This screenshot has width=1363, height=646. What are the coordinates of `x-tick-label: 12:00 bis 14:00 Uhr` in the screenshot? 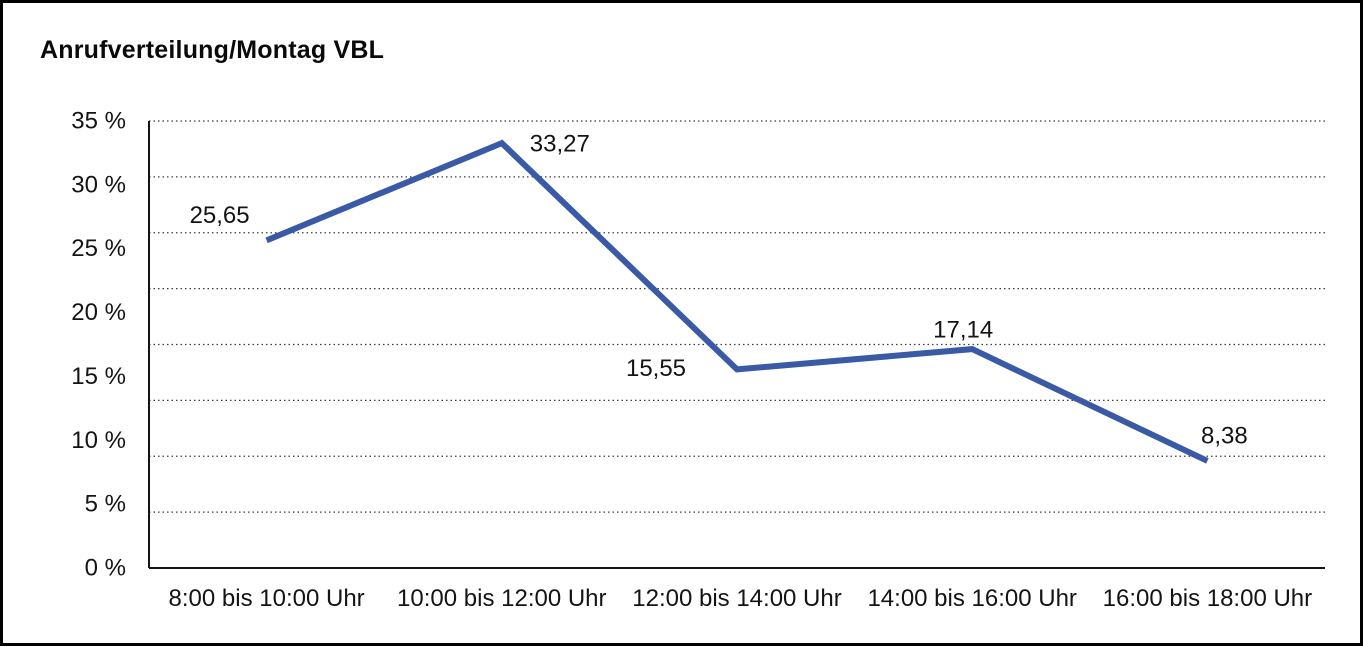 It's located at (736, 598).